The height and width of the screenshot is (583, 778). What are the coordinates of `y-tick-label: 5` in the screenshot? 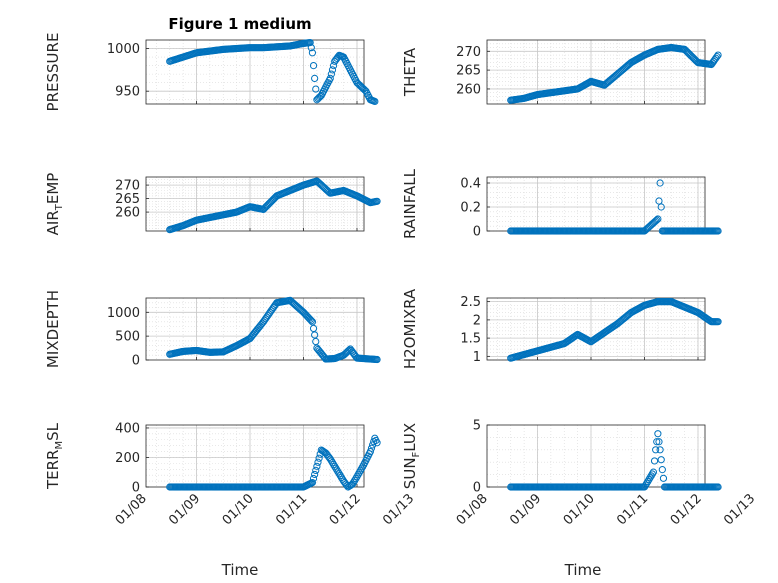 It's located at (477, 426).